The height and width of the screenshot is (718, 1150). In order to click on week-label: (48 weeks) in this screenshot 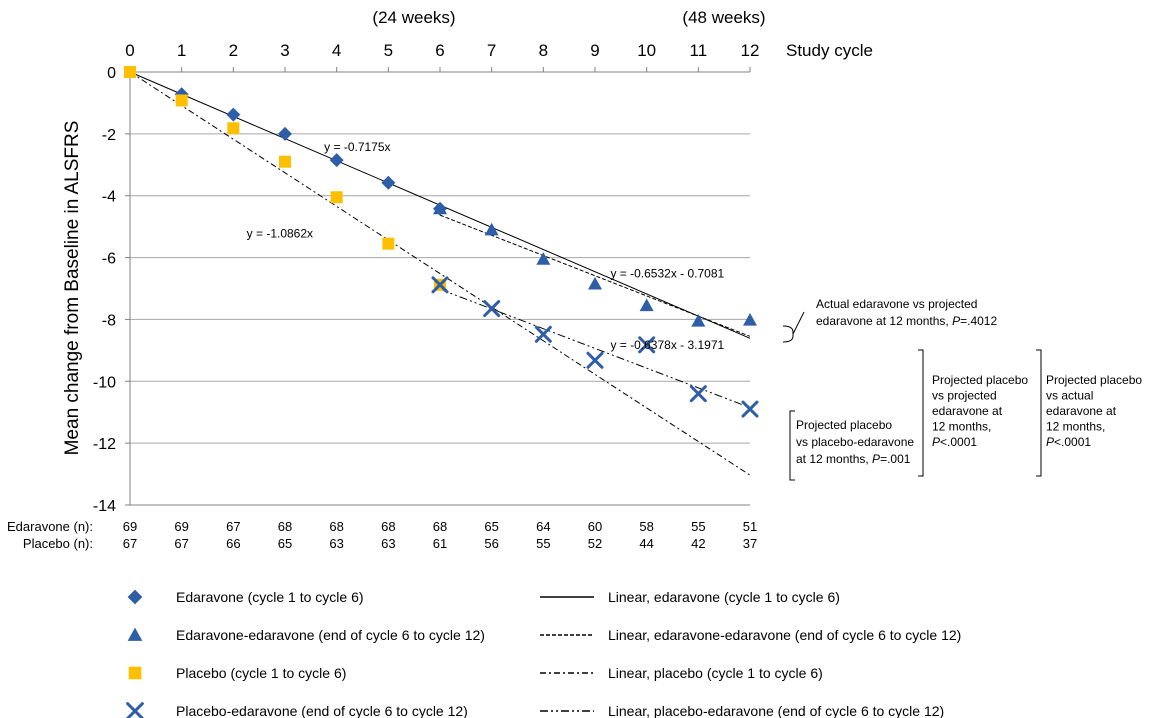, I will do `click(723, 17)`.